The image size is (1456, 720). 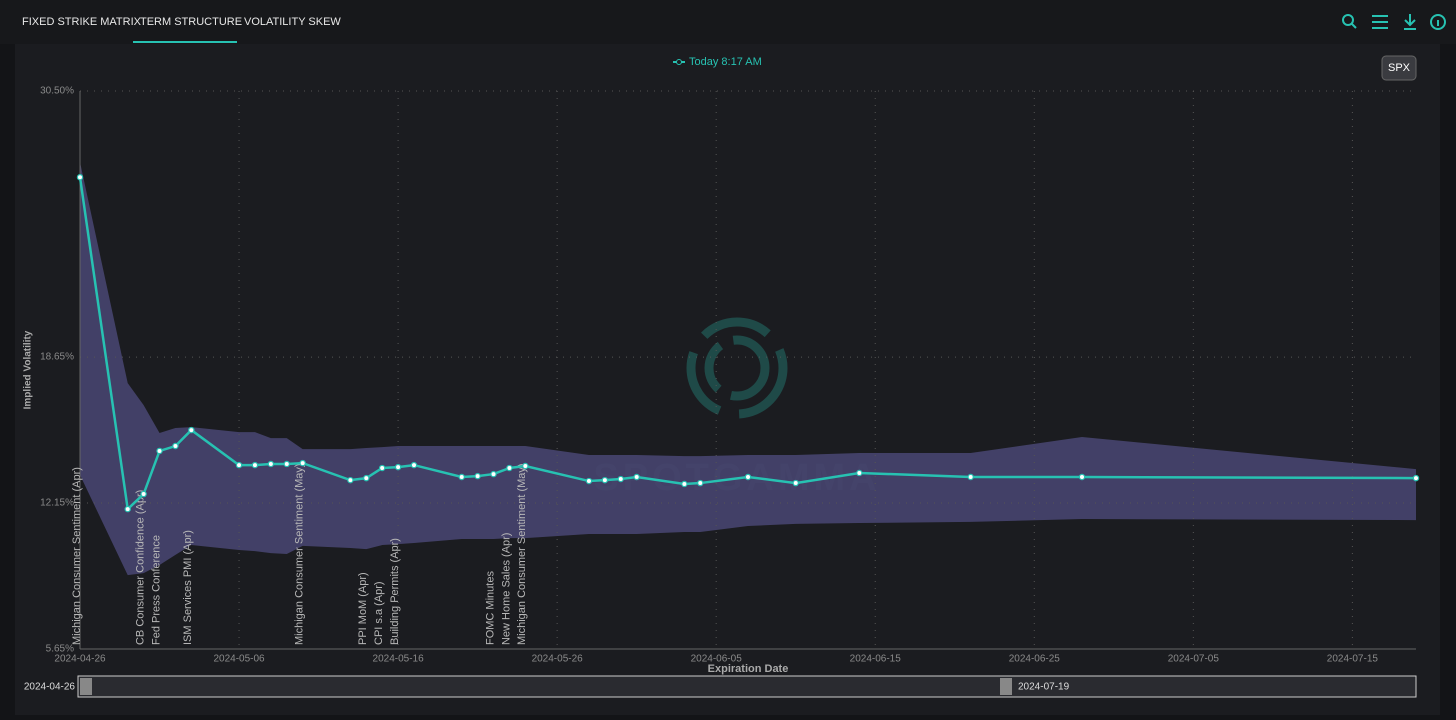 What do you see at coordinates (717, 659) in the screenshot?
I see `x-tick-label: 2024-06-05` at bounding box center [717, 659].